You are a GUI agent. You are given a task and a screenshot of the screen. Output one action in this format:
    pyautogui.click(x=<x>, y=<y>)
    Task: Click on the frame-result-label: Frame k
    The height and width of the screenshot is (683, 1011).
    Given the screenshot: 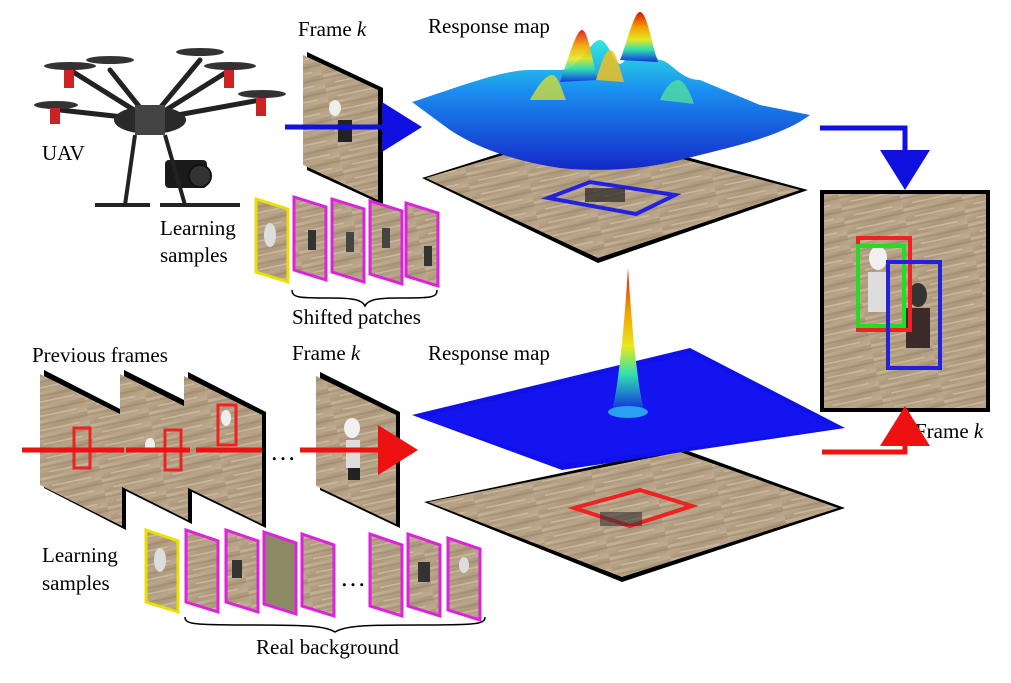 What is the action you would take?
    pyautogui.click(x=949, y=431)
    